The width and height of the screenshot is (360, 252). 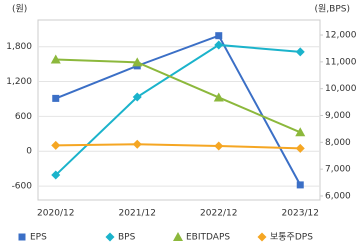 What do you see at coordinates (127, 238) in the screenshot?
I see `legend-label: BPS` at bounding box center [127, 238].